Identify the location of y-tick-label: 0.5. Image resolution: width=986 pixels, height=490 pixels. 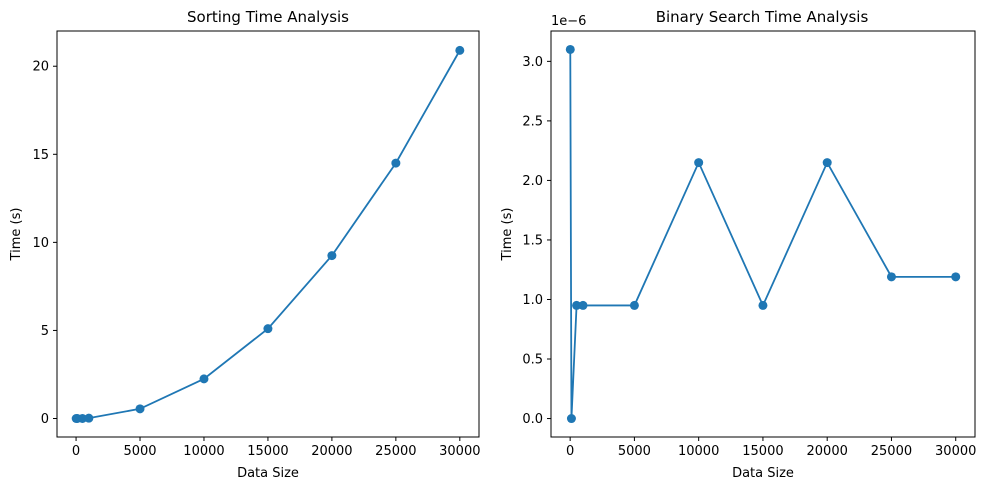
(532, 360).